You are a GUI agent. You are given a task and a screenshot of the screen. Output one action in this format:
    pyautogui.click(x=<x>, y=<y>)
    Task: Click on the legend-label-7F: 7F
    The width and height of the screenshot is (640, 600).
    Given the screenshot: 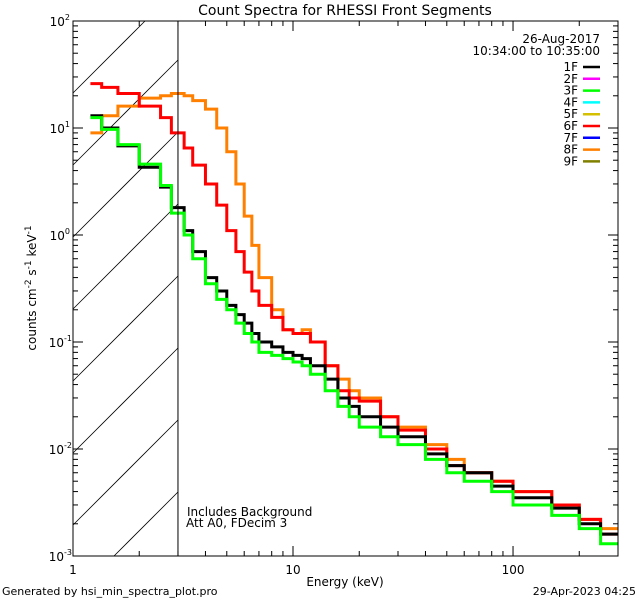 What is the action you would take?
    pyautogui.click(x=570, y=138)
    